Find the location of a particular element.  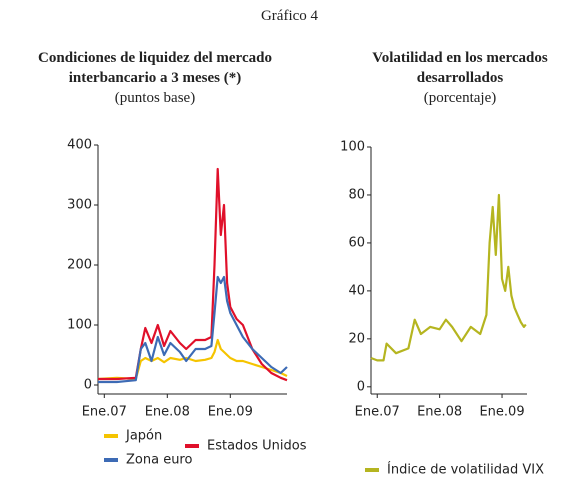

y-tick-label: 40 is located at coordinates (356, 290).